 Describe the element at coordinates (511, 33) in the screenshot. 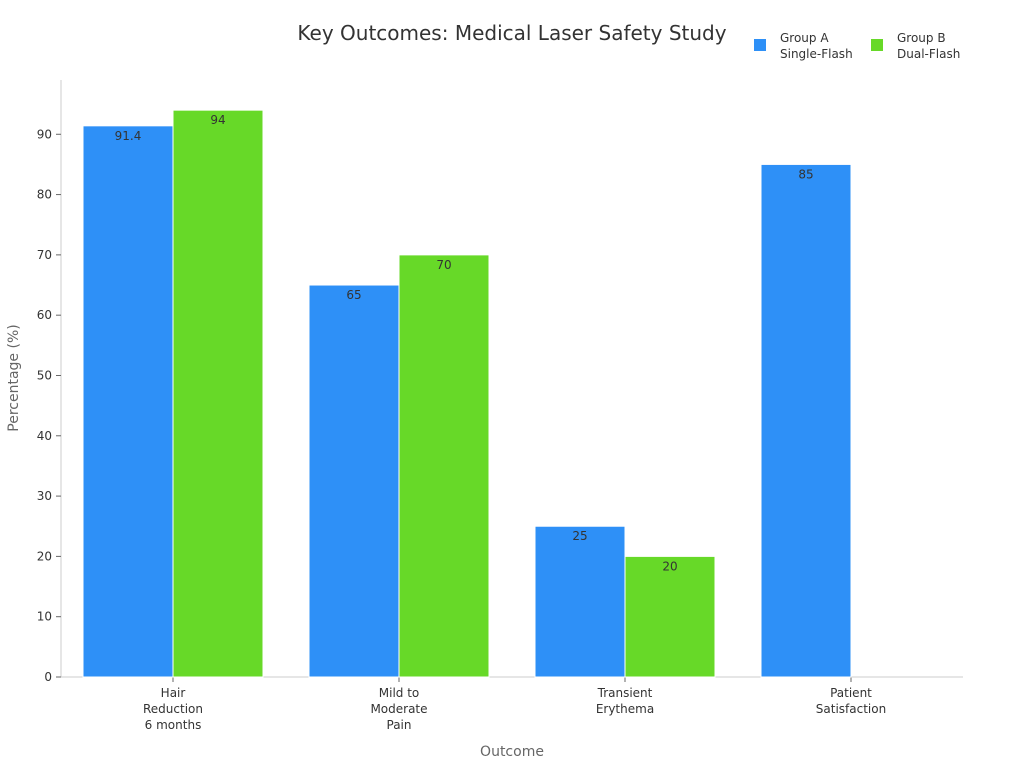

I see `chart-title: Key Outcomes: Medical Laser Safety Study` at that location.